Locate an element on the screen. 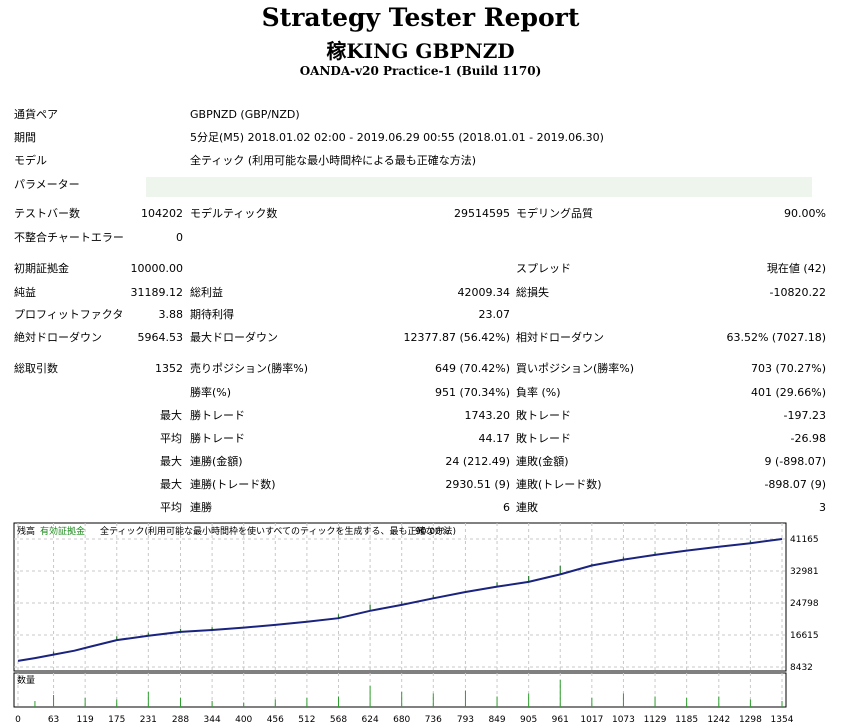  rel-dd-label: 相対ドローダウン is located at coordinates (560, 337).